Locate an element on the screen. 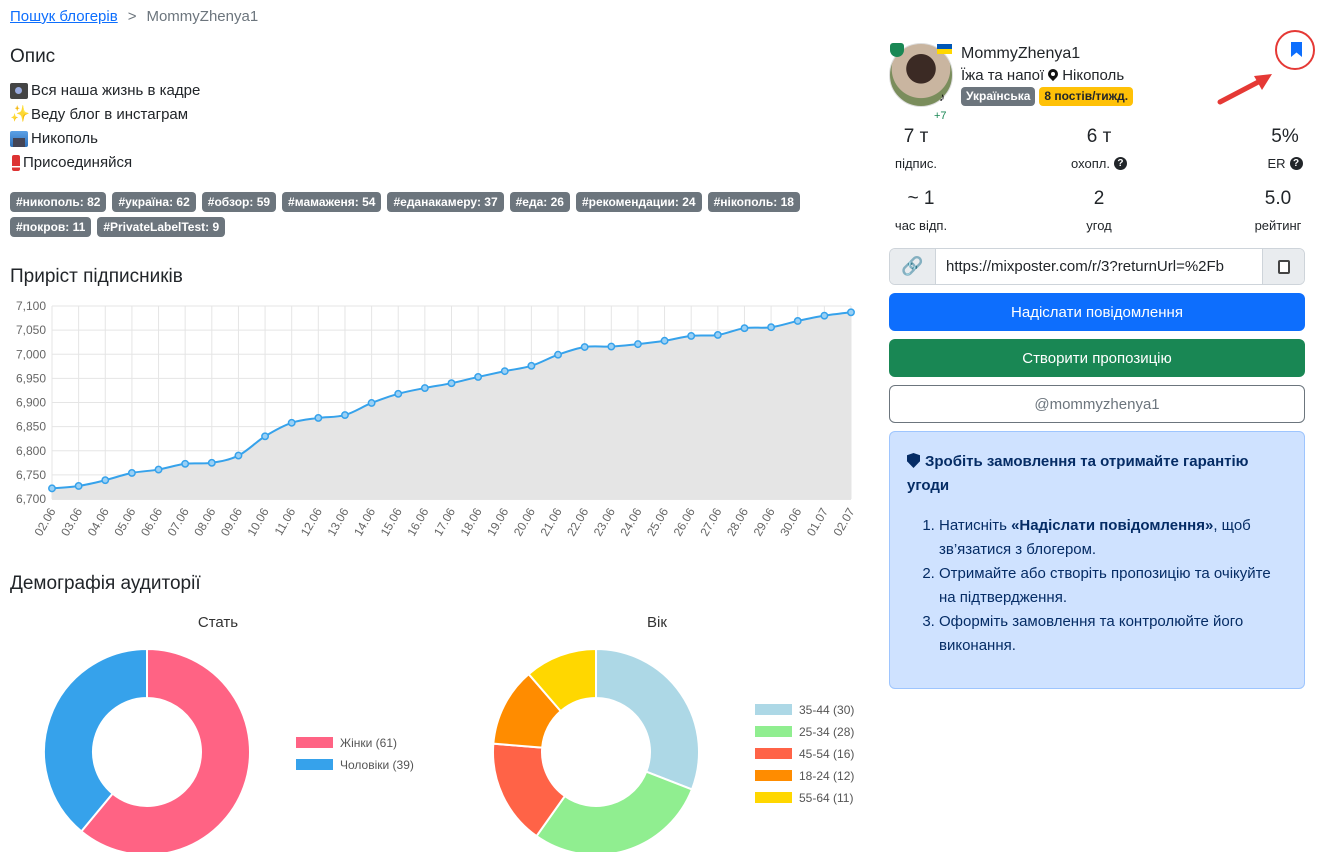  description-line-text: Веду блог в инстаграм is located at coordinates (110, 114).